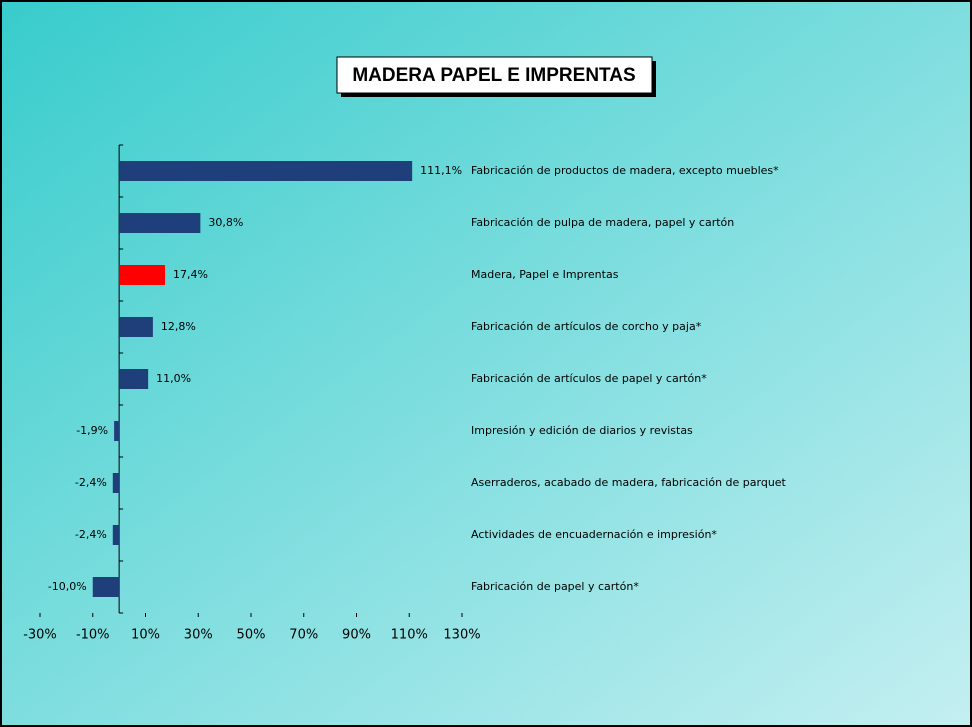 The image size is (972, 727). Describe the element at coordinates (198, 635) in the screenshot. I see `x-tick-label: 30%` at that location.